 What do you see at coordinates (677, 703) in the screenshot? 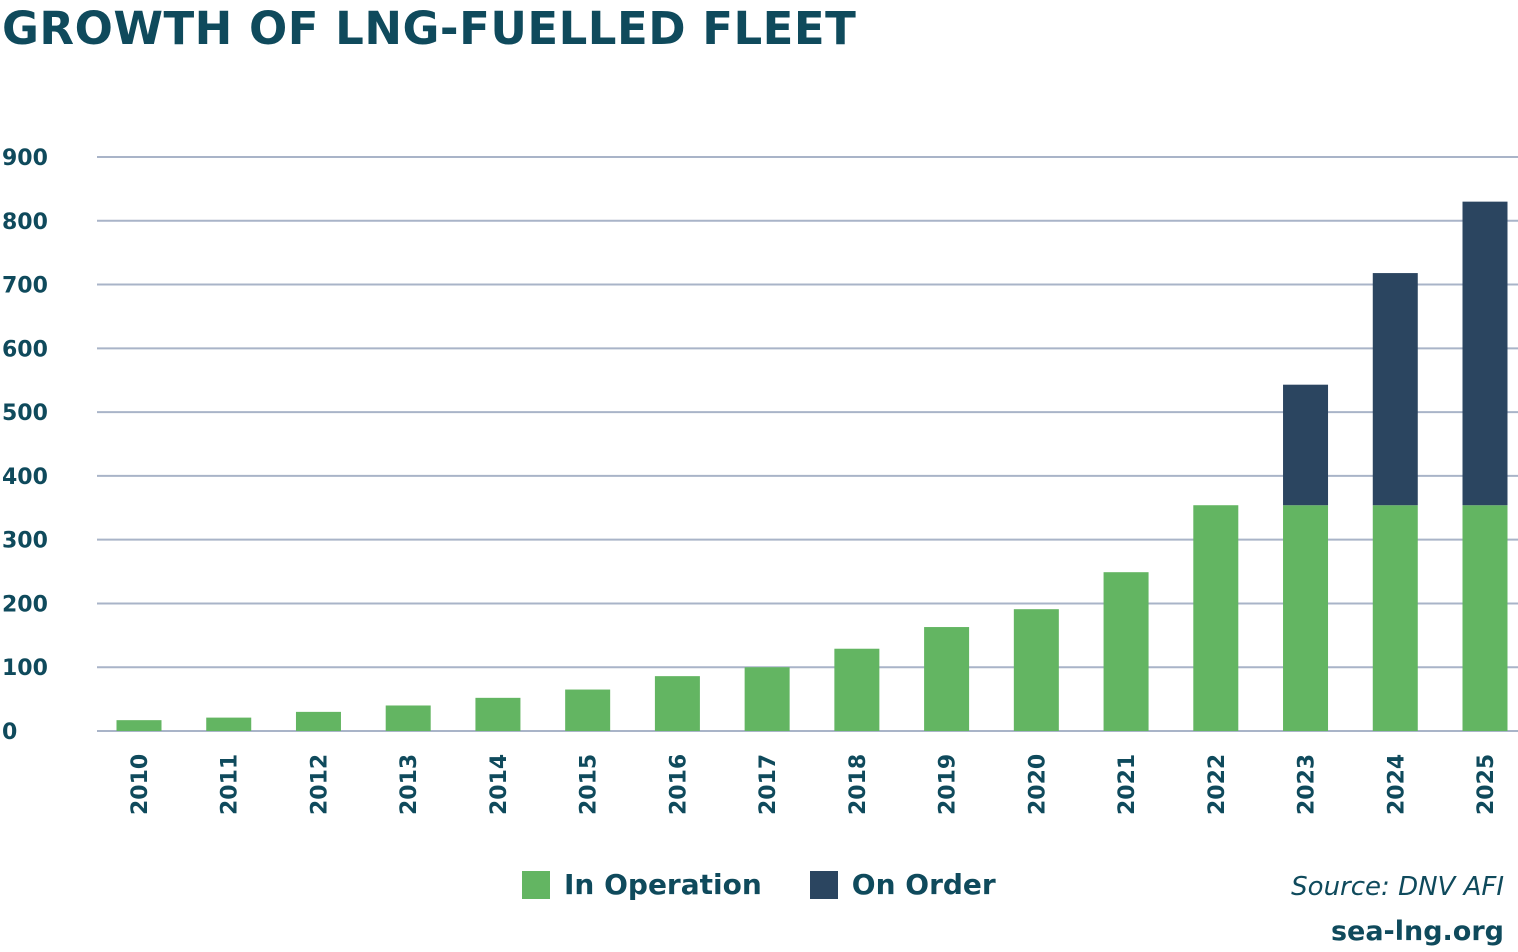
I see `bar-in-operation-2016` at bounding box center [677, 703].